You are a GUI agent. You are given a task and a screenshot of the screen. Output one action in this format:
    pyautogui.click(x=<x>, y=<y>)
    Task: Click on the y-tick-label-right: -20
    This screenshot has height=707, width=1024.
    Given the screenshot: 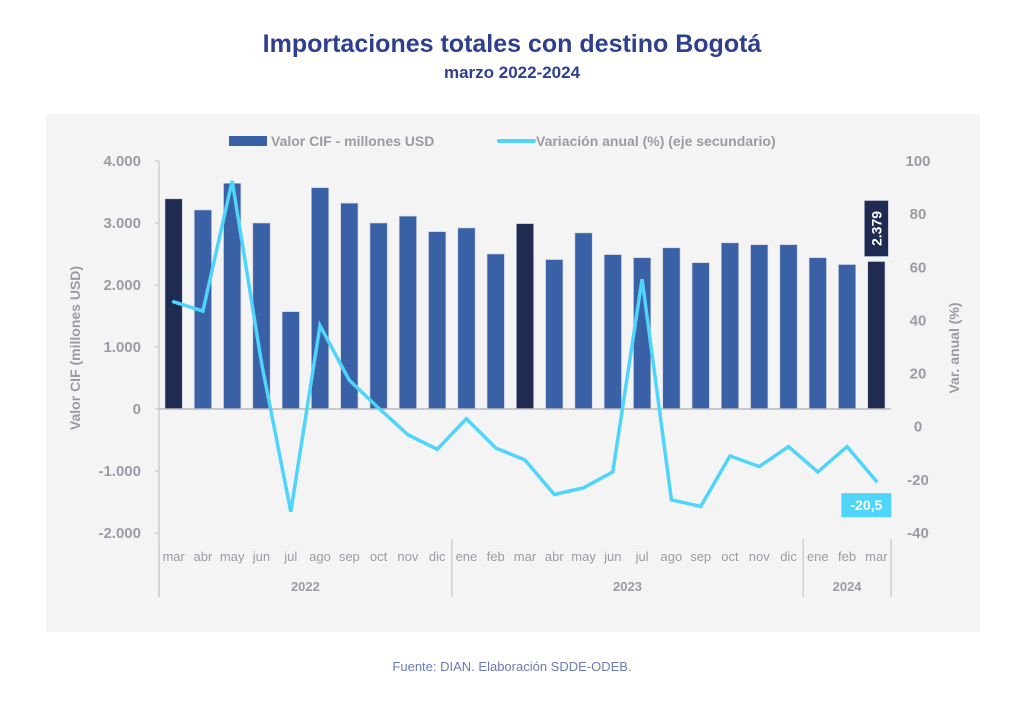 What is the action you would take?
    pyautogui.click(x=918, y=480)
    